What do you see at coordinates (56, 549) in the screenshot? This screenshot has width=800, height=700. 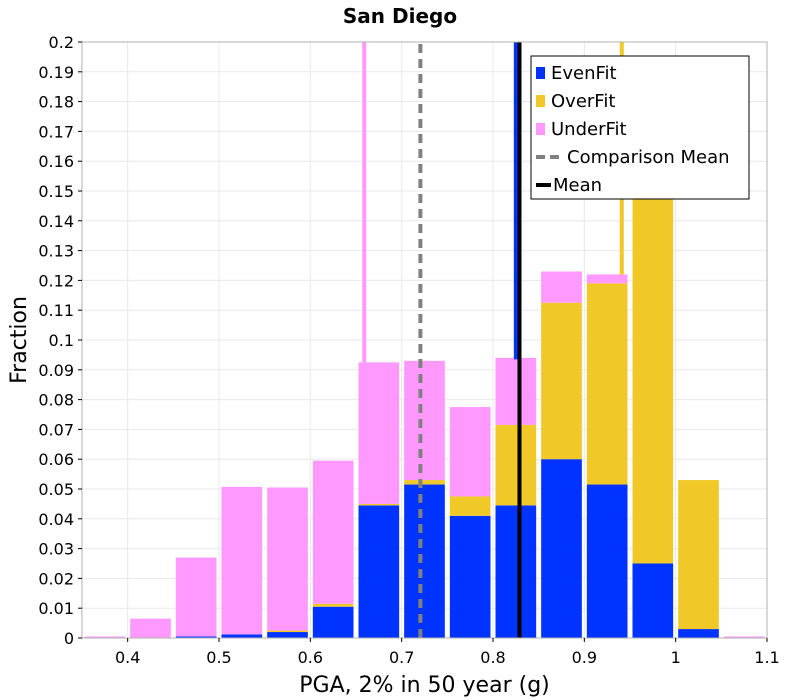 I see `y-tick-label: 0.03` at bounding box center [56, 549].